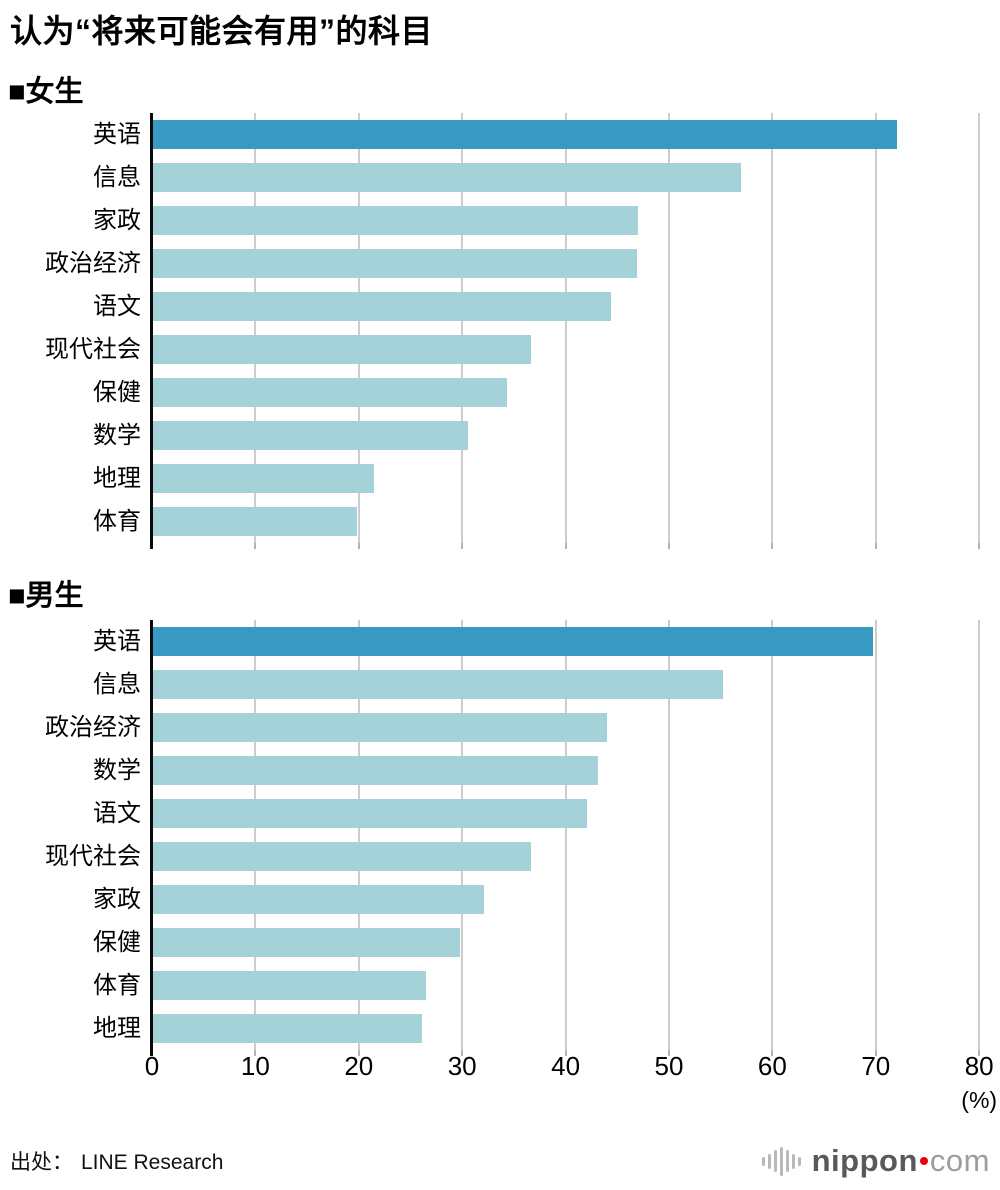 The width and height of the screenshot is (1000, 1190). Describe the element at coordinates (864, 1160) in the screenshot. I see `logo-name: nippon` at that location.